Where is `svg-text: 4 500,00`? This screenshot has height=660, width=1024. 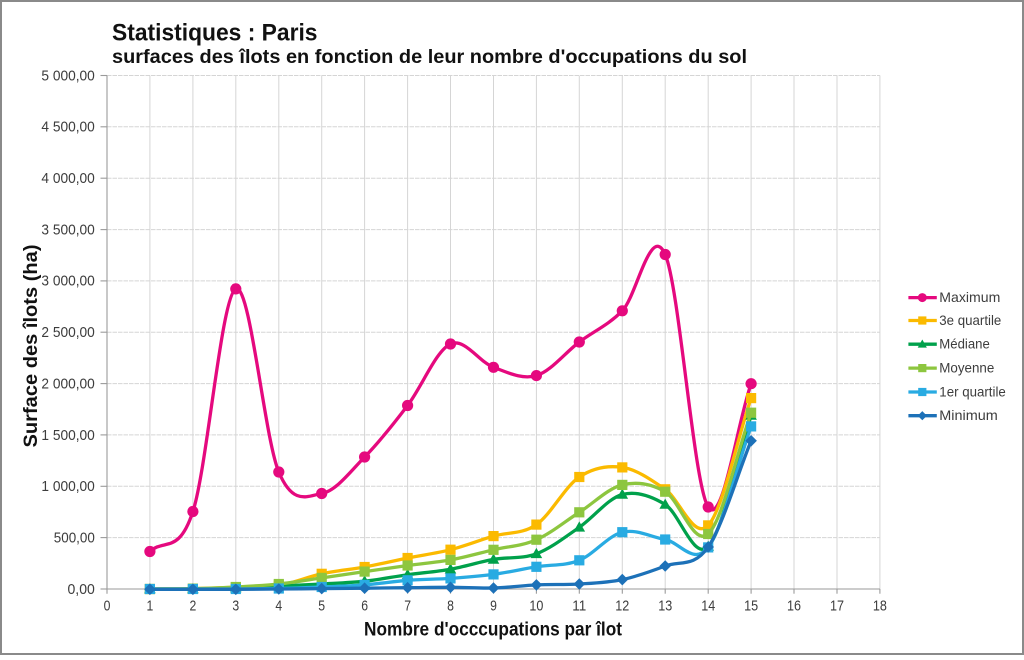 svg-text: 4 500,00 is located at coordinates (67, 127).